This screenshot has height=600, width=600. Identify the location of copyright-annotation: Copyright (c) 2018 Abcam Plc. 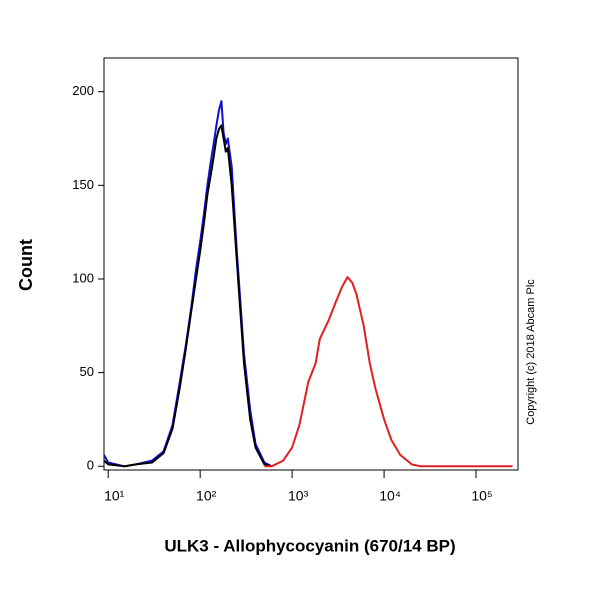
(531, 352).